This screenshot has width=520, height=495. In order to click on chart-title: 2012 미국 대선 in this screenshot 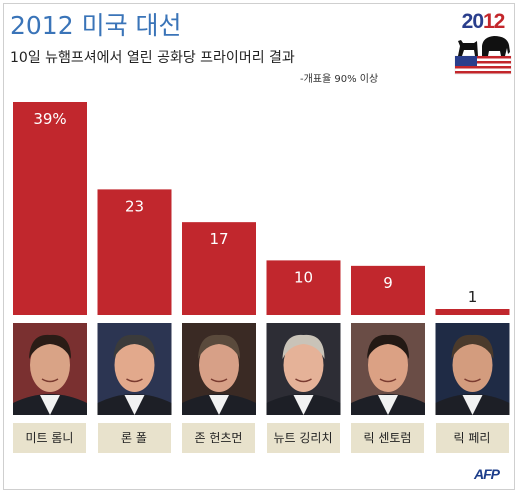, I will do `click(96, 25)`.